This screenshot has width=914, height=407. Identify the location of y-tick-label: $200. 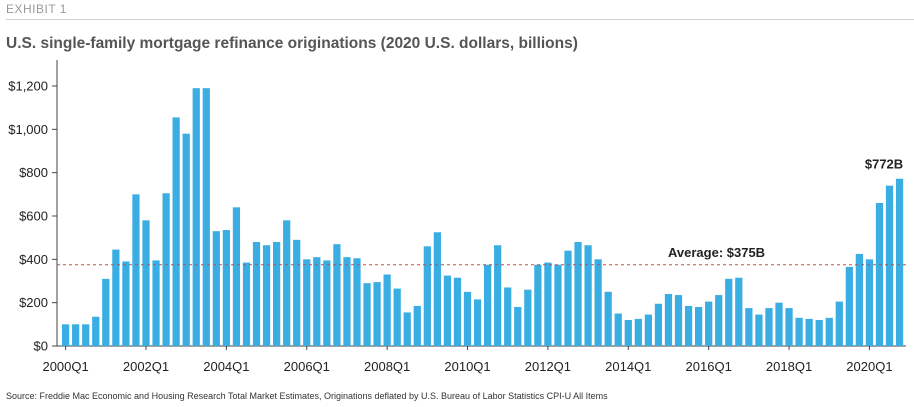
(33, 302).